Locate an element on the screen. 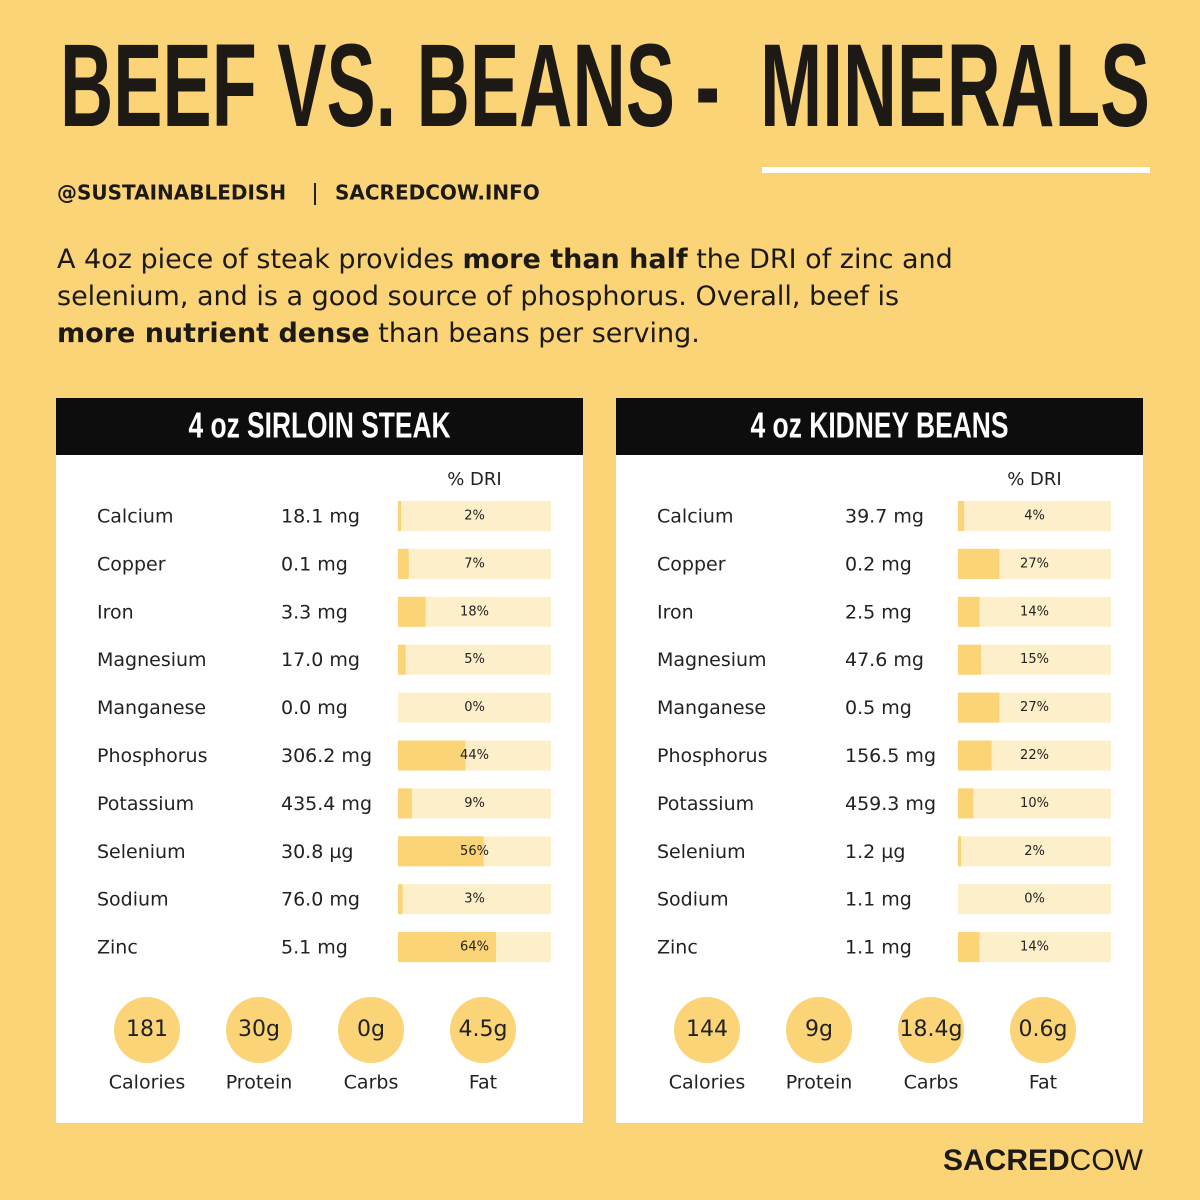 Image resolution: width=1200 pixels, height=1200 pixels. mineral-amount: 17.0 mg is located at coordinates (320, 660).